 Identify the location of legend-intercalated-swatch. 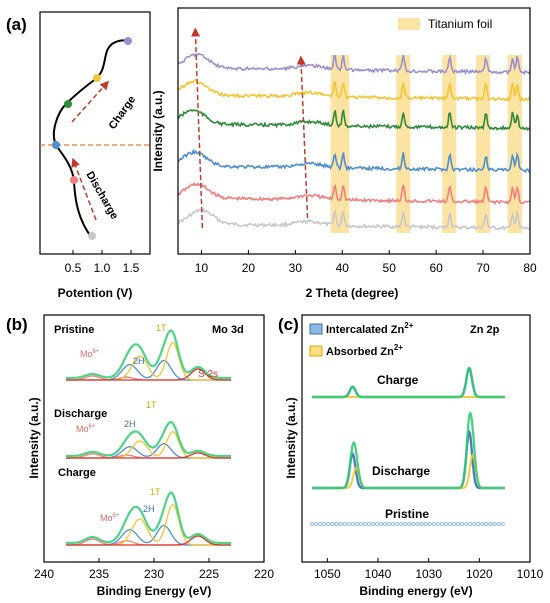
(316, 329).